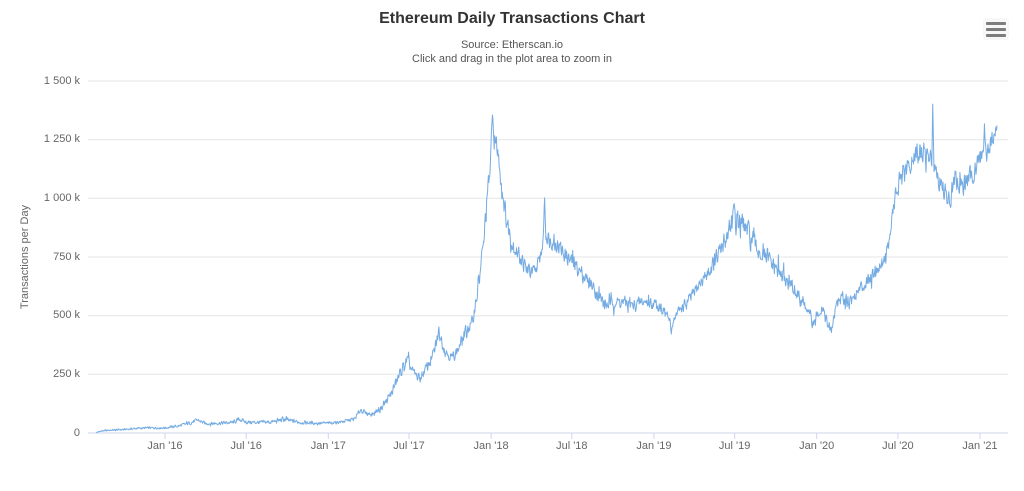  I want to click on hamburger-icon, so click(996, 29).